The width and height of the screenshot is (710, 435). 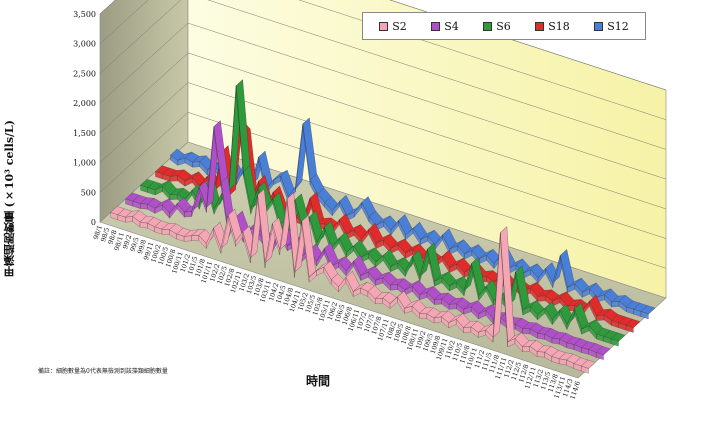 I want to click on y-tick-label: 3,500, so click(x=84, y=14).